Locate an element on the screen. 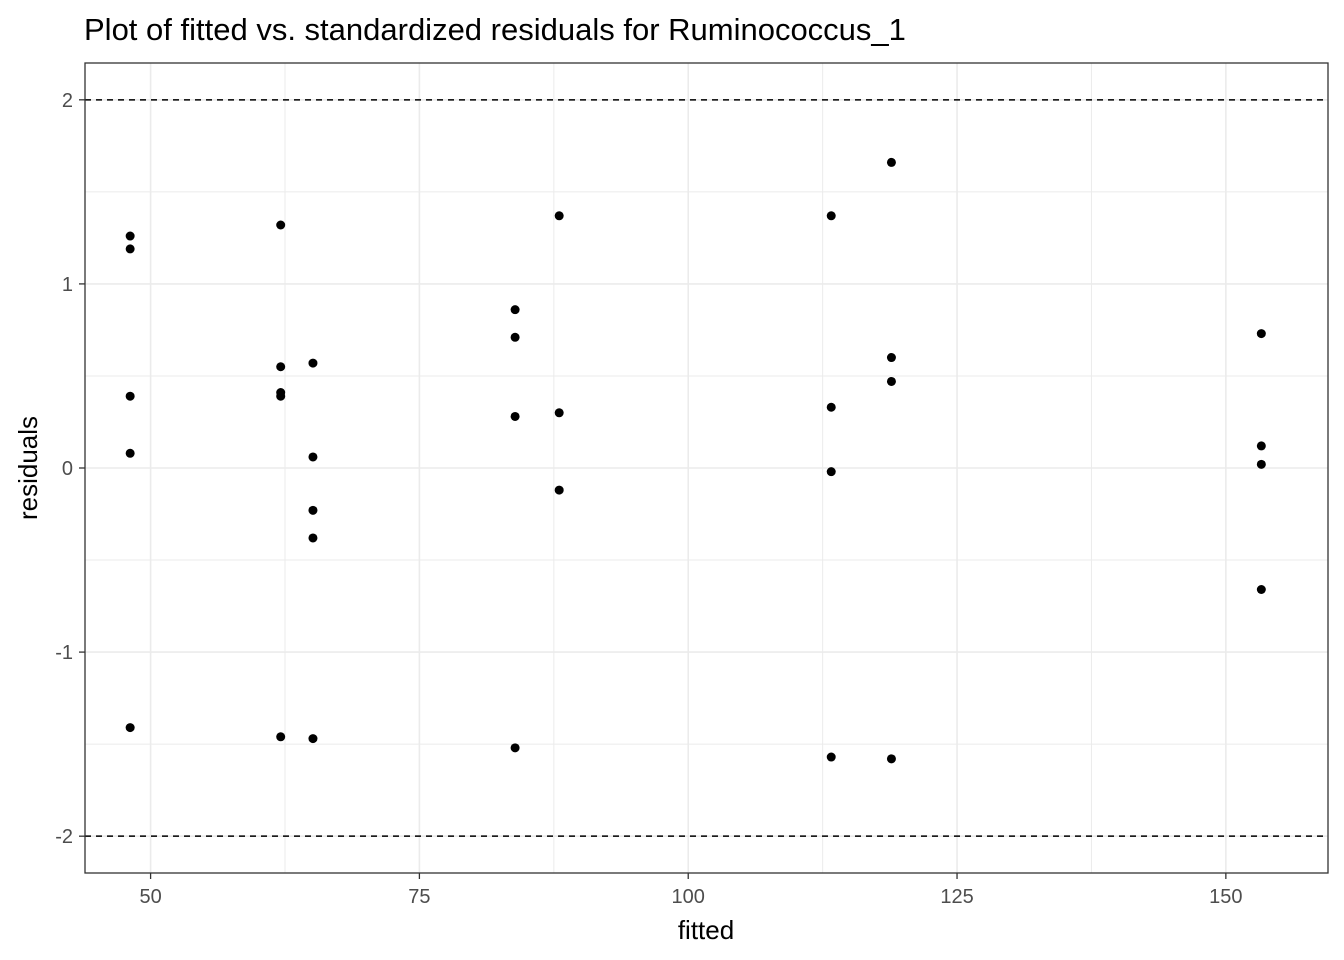 Image resolution: width=1344 pixels, height=960 pixels. x-tick-label: 150 is located at coordinates (1225, 897).